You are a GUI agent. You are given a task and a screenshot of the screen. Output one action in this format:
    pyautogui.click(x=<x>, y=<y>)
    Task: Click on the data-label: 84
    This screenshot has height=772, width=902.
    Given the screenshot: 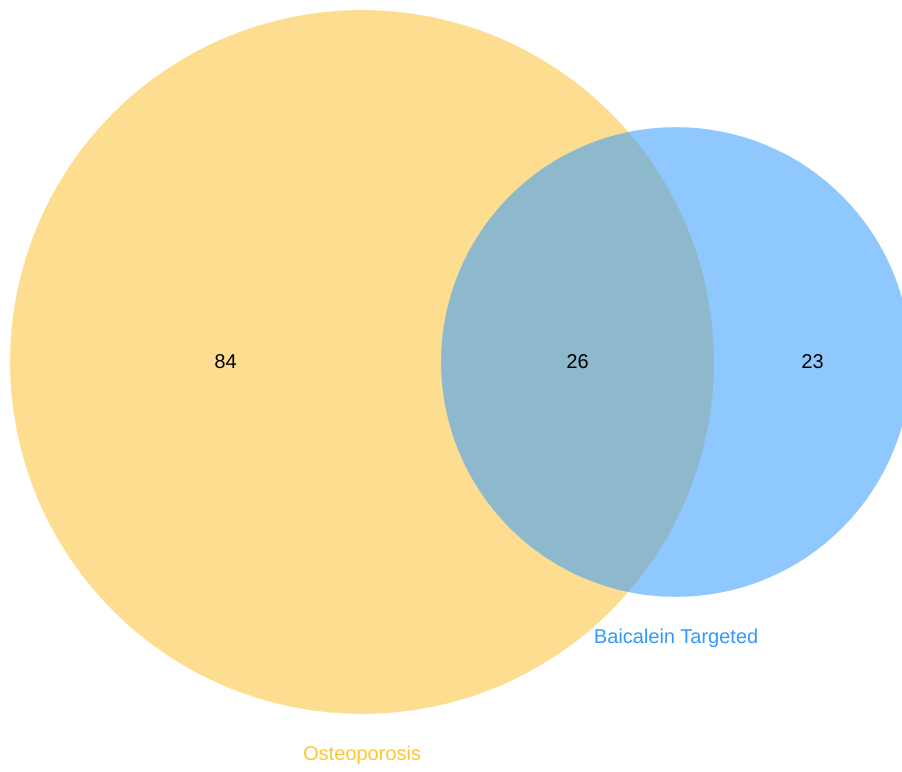 What is the action you would take?
    pyautogui.click(x=225, y=362)
    